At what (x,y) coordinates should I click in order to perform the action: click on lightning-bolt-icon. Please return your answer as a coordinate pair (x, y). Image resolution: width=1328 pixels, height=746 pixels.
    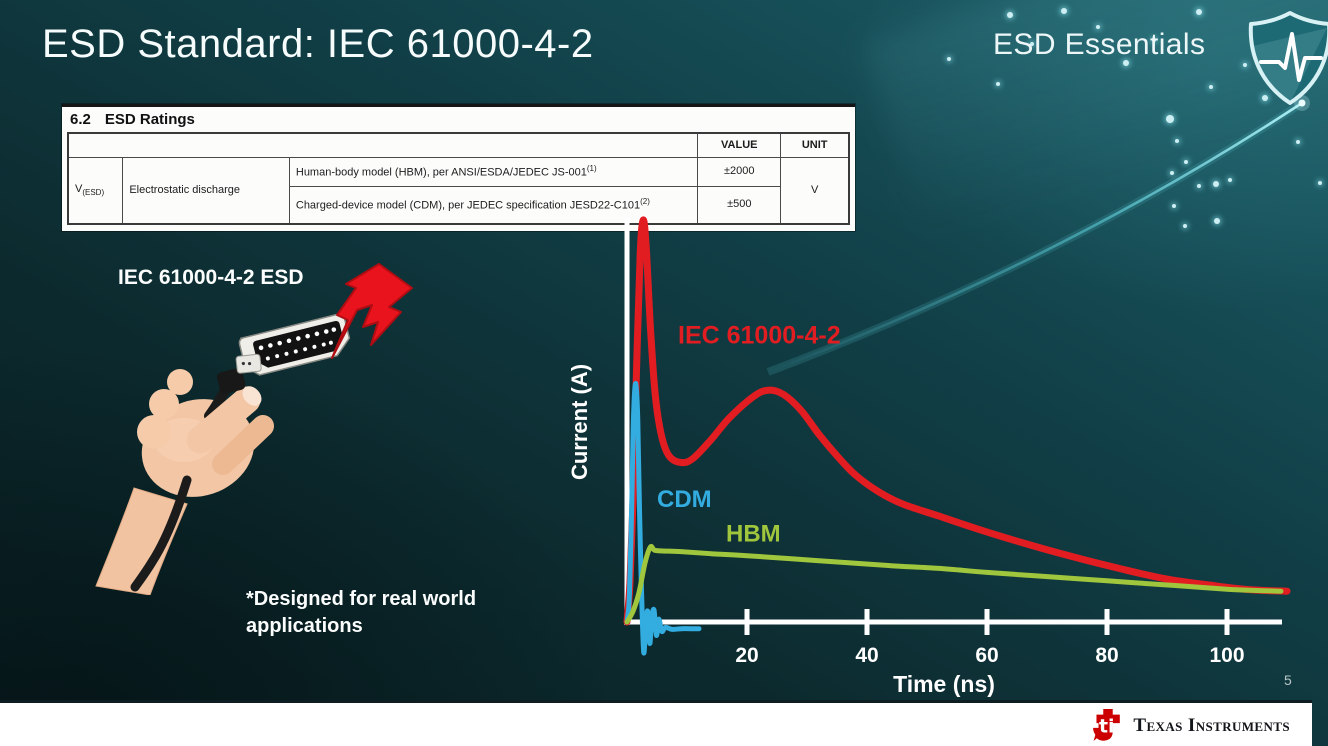
    Looking at the image, I should click on (372, 311).